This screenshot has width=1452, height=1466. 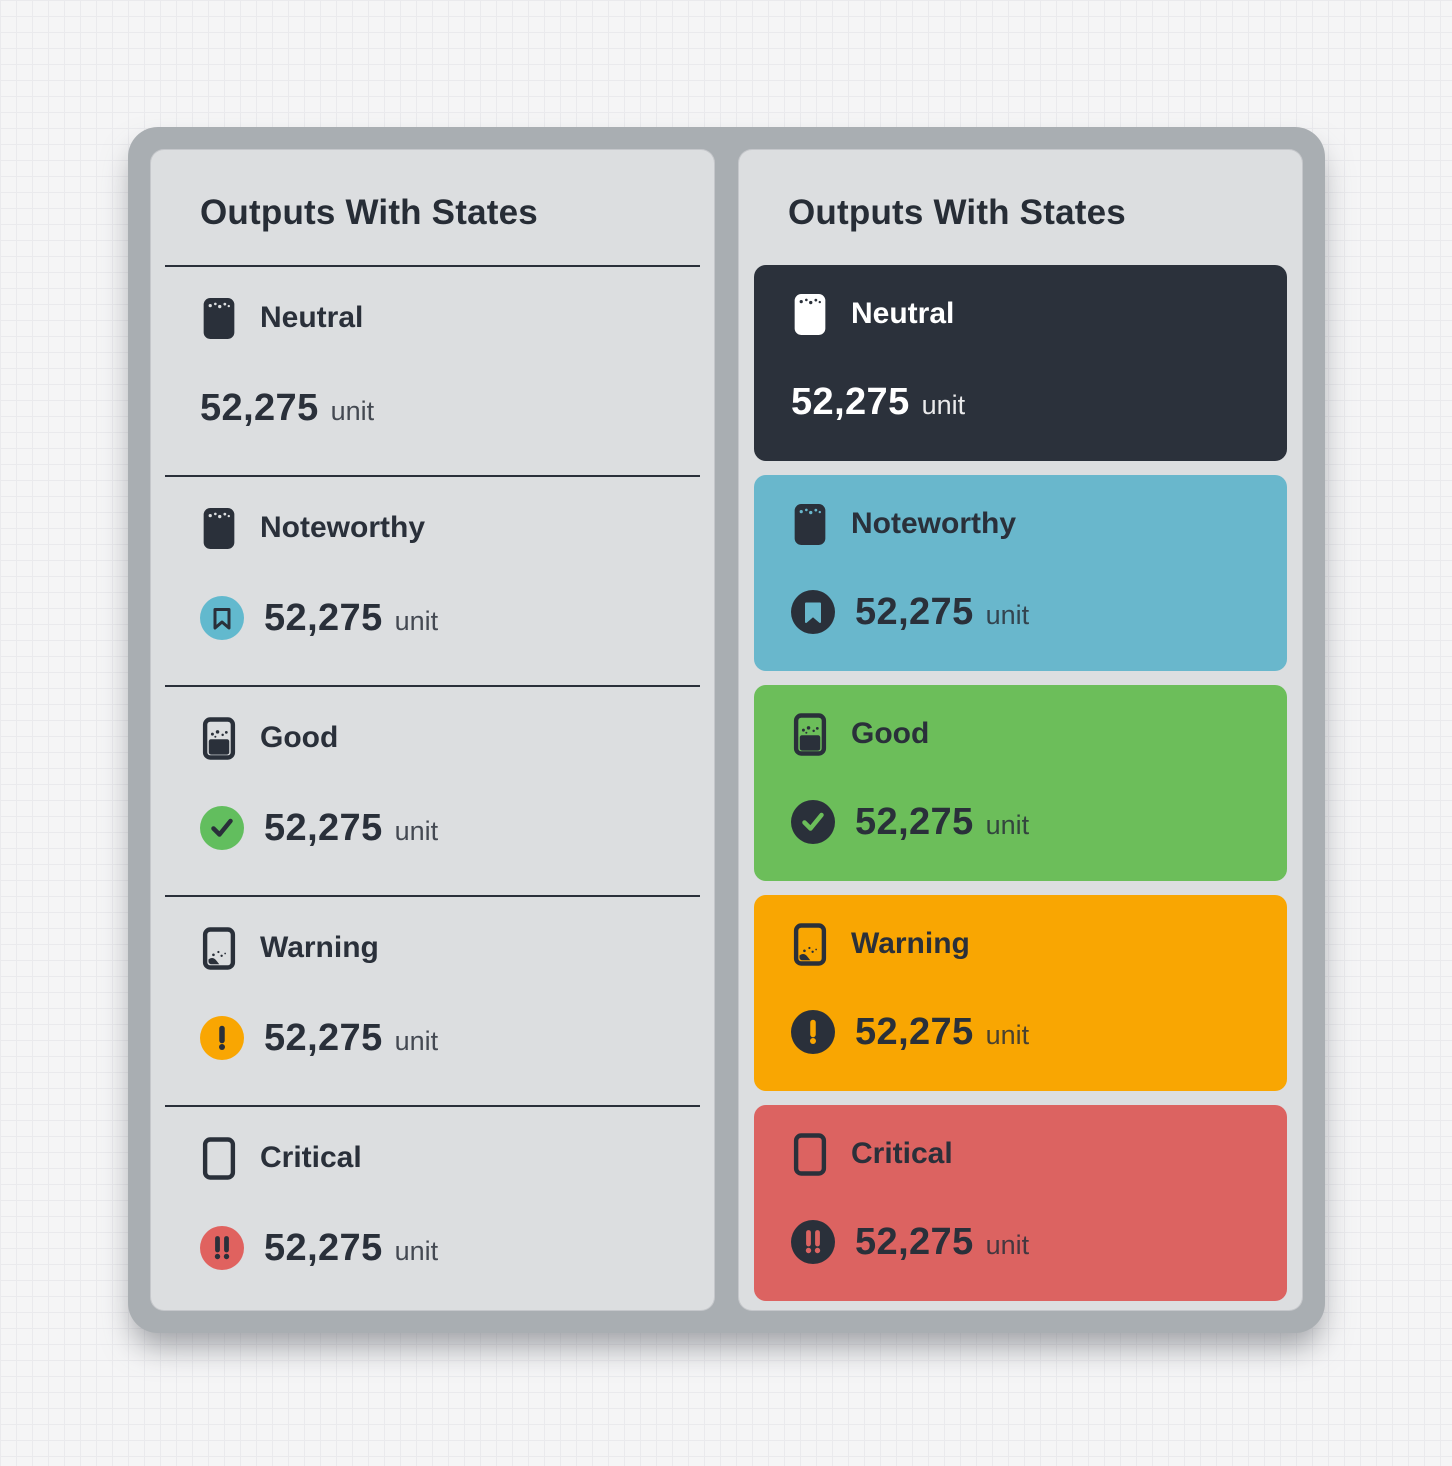 What do you see at coordinates (432, 581) in the screenshot?
I see `state-row-noteworthy: Noteworthy 52,275 unit` at bounding box center [432, 581].